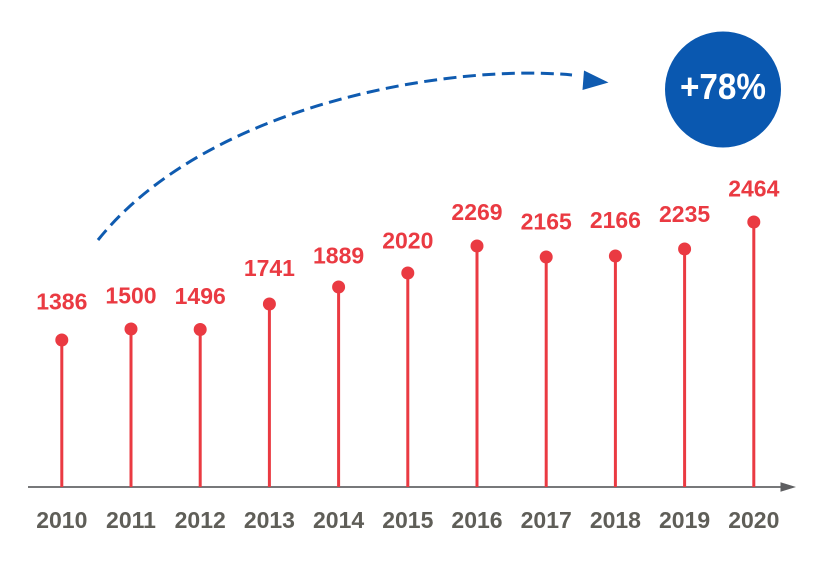 Image resolution: width=819 pixels, height=588 pixels. Describe the element at coordinates (753, 189) in the screenshot. I see `svg-text: 2464` at that location.